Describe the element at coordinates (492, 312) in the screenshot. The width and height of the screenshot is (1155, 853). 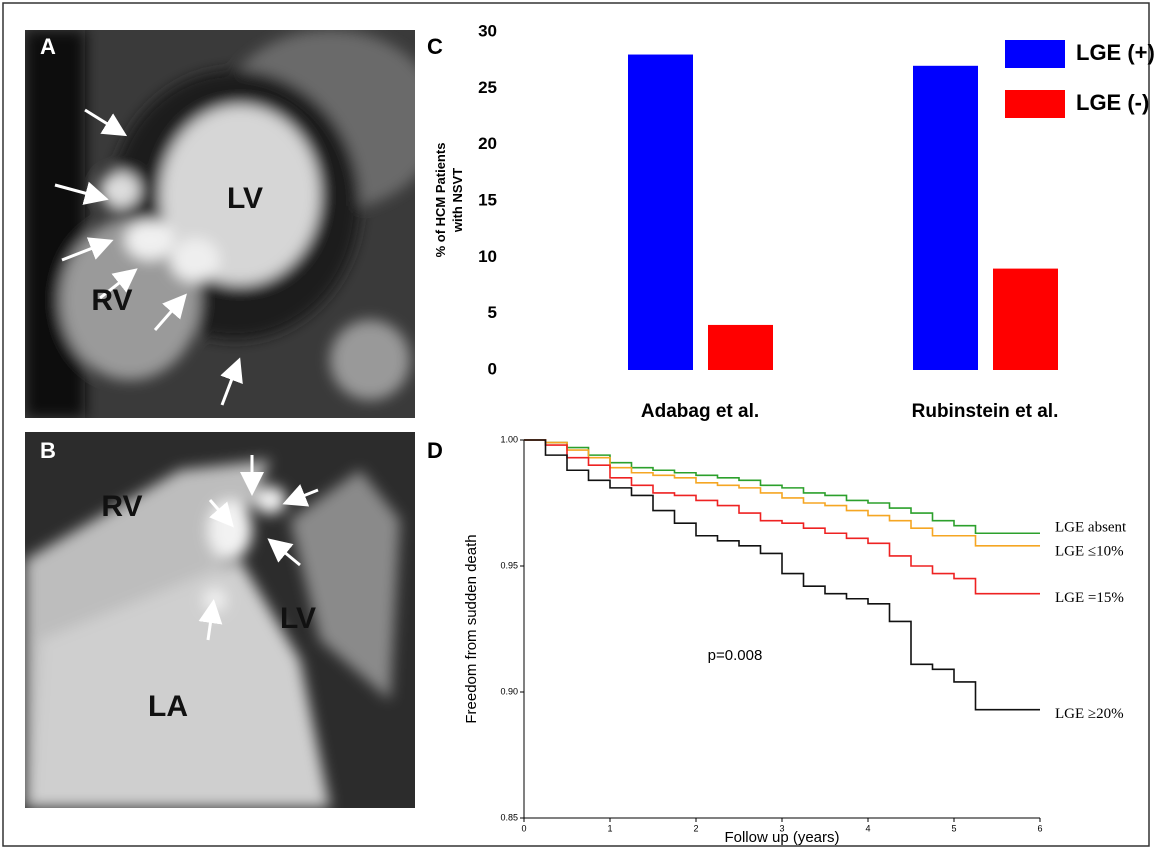
I see `y-tick-label: 5` at that location.